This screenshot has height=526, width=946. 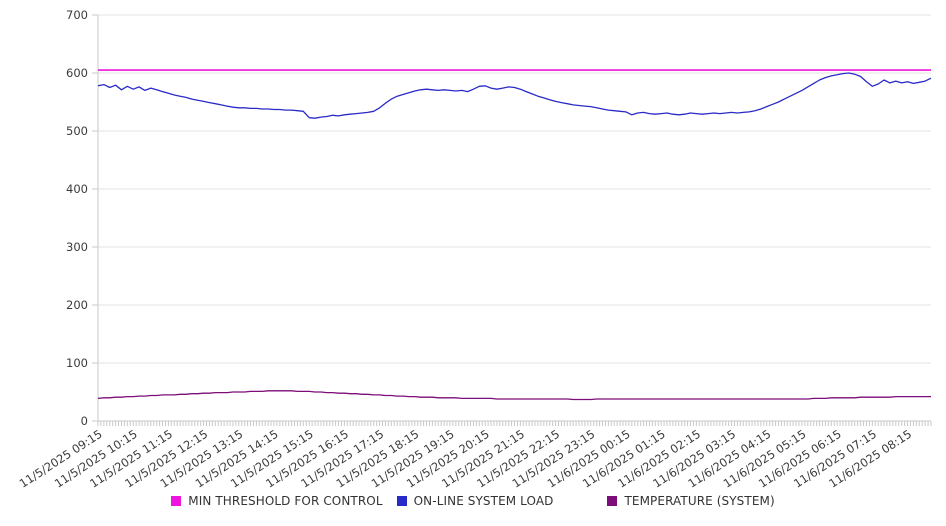 I want to click on legend-item-temperature: TEMPERATURE (SYSTEM), so click(x=691, y=501).